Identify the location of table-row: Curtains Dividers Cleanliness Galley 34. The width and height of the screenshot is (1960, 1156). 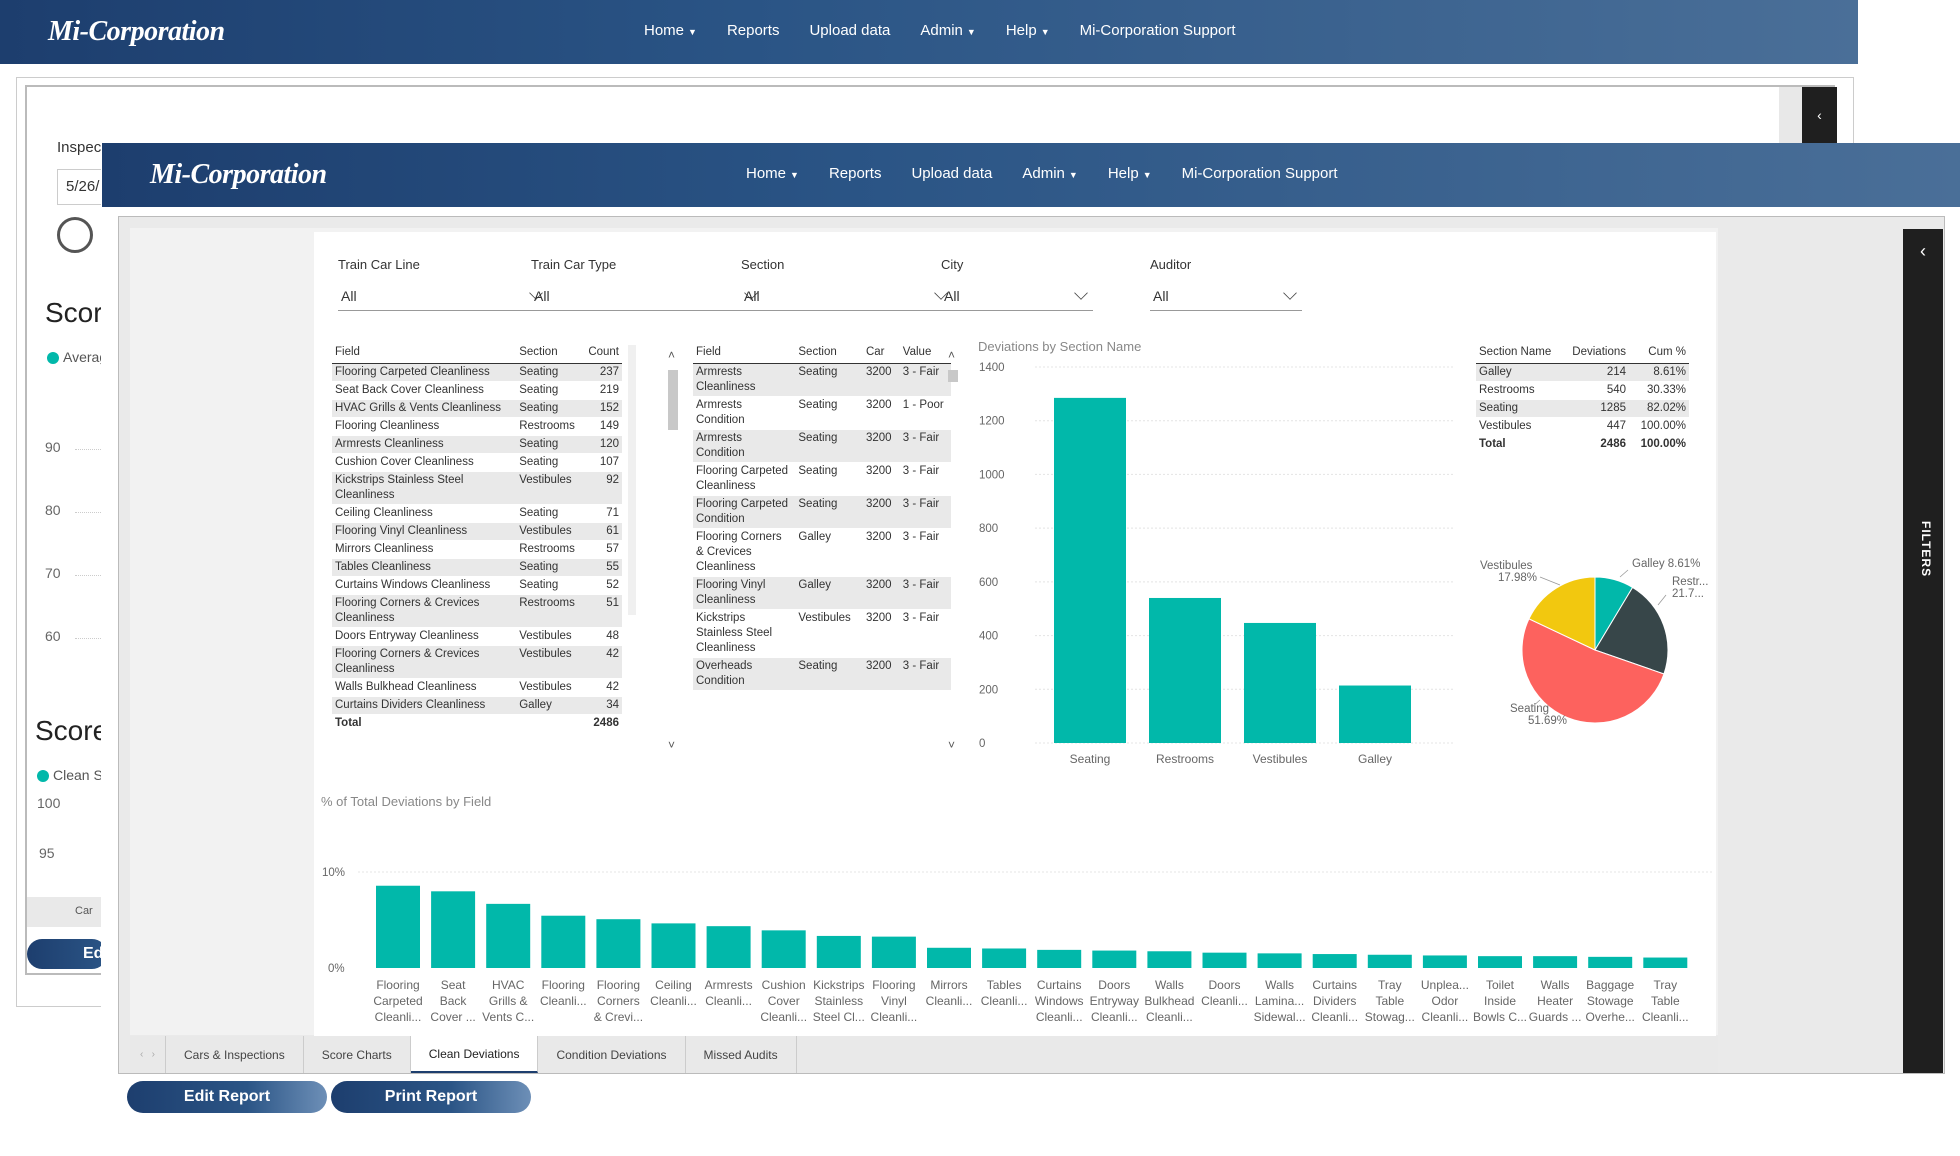
(477, 705).